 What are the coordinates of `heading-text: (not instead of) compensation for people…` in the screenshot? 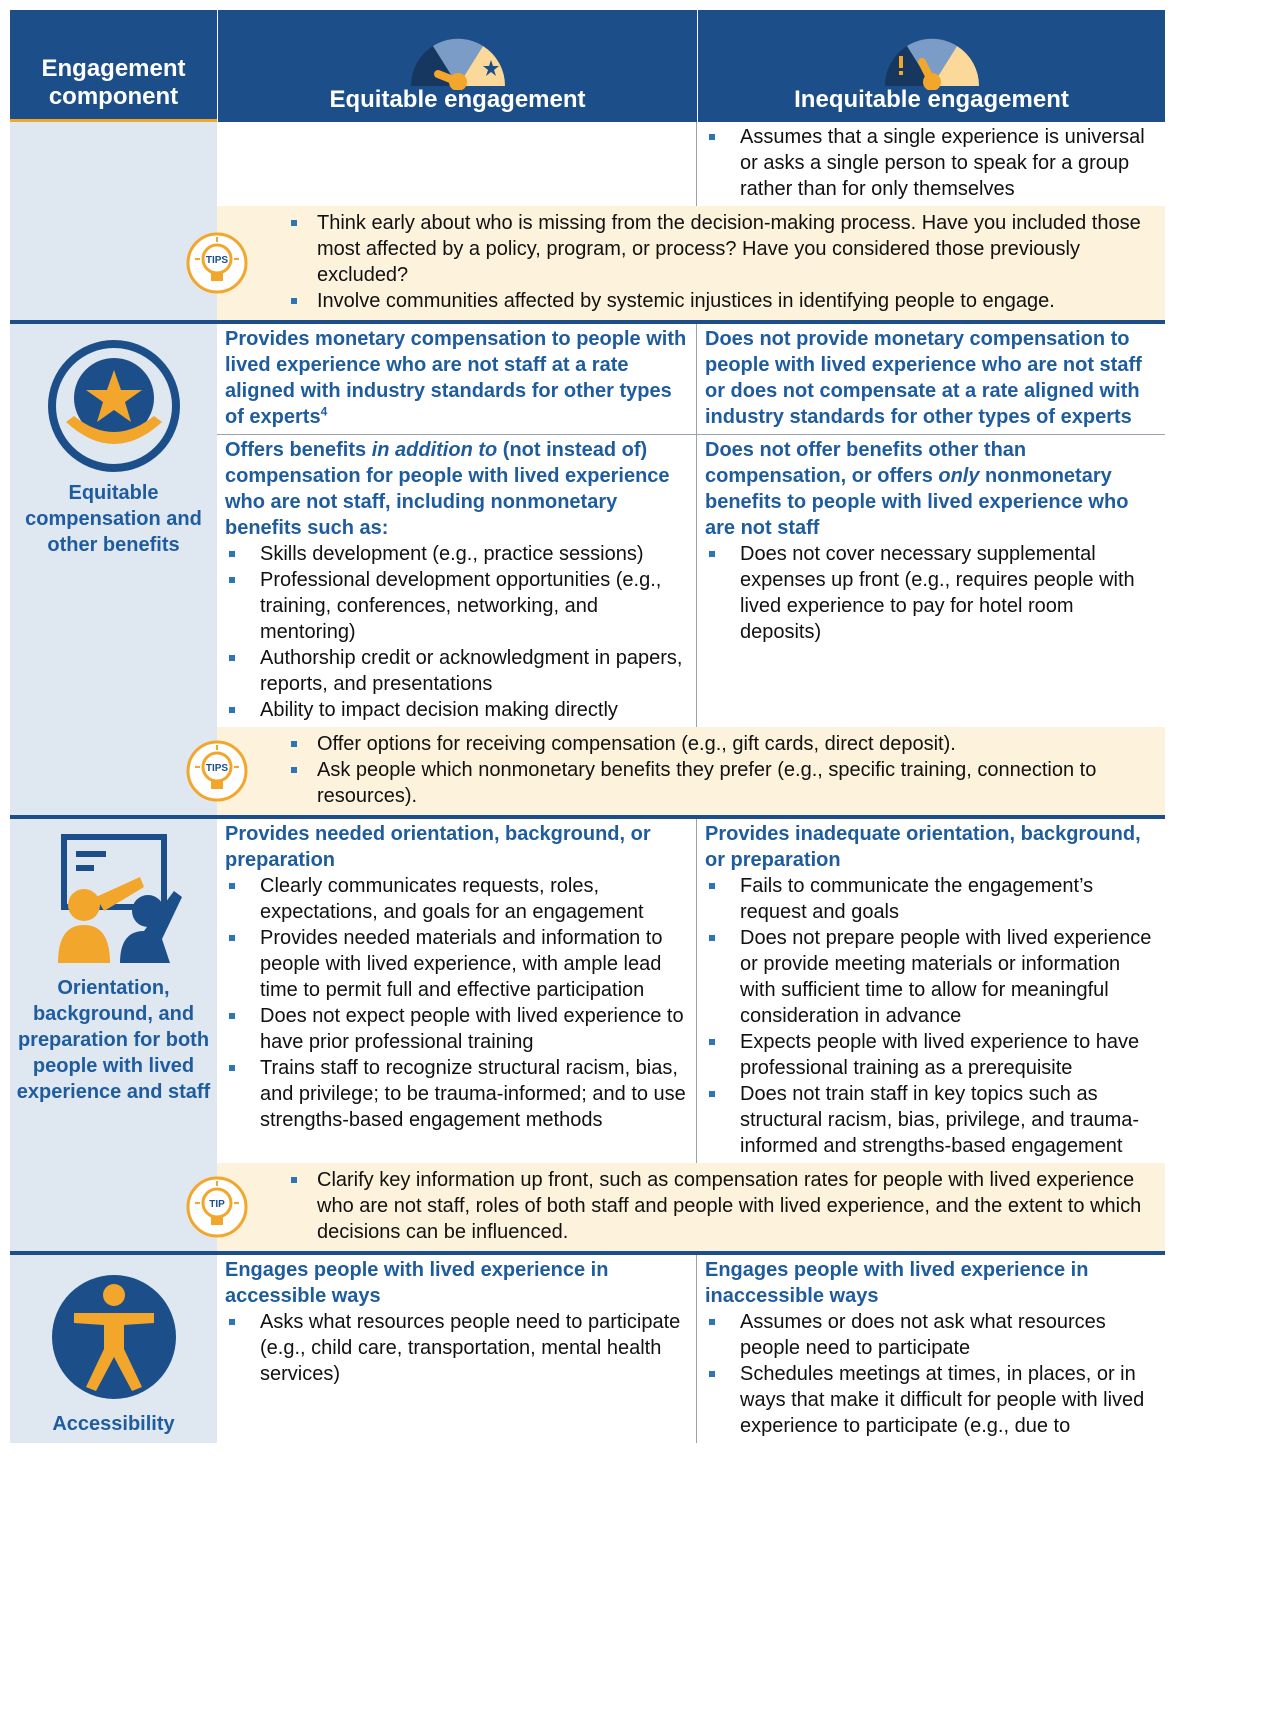 It's located at (447, 489).